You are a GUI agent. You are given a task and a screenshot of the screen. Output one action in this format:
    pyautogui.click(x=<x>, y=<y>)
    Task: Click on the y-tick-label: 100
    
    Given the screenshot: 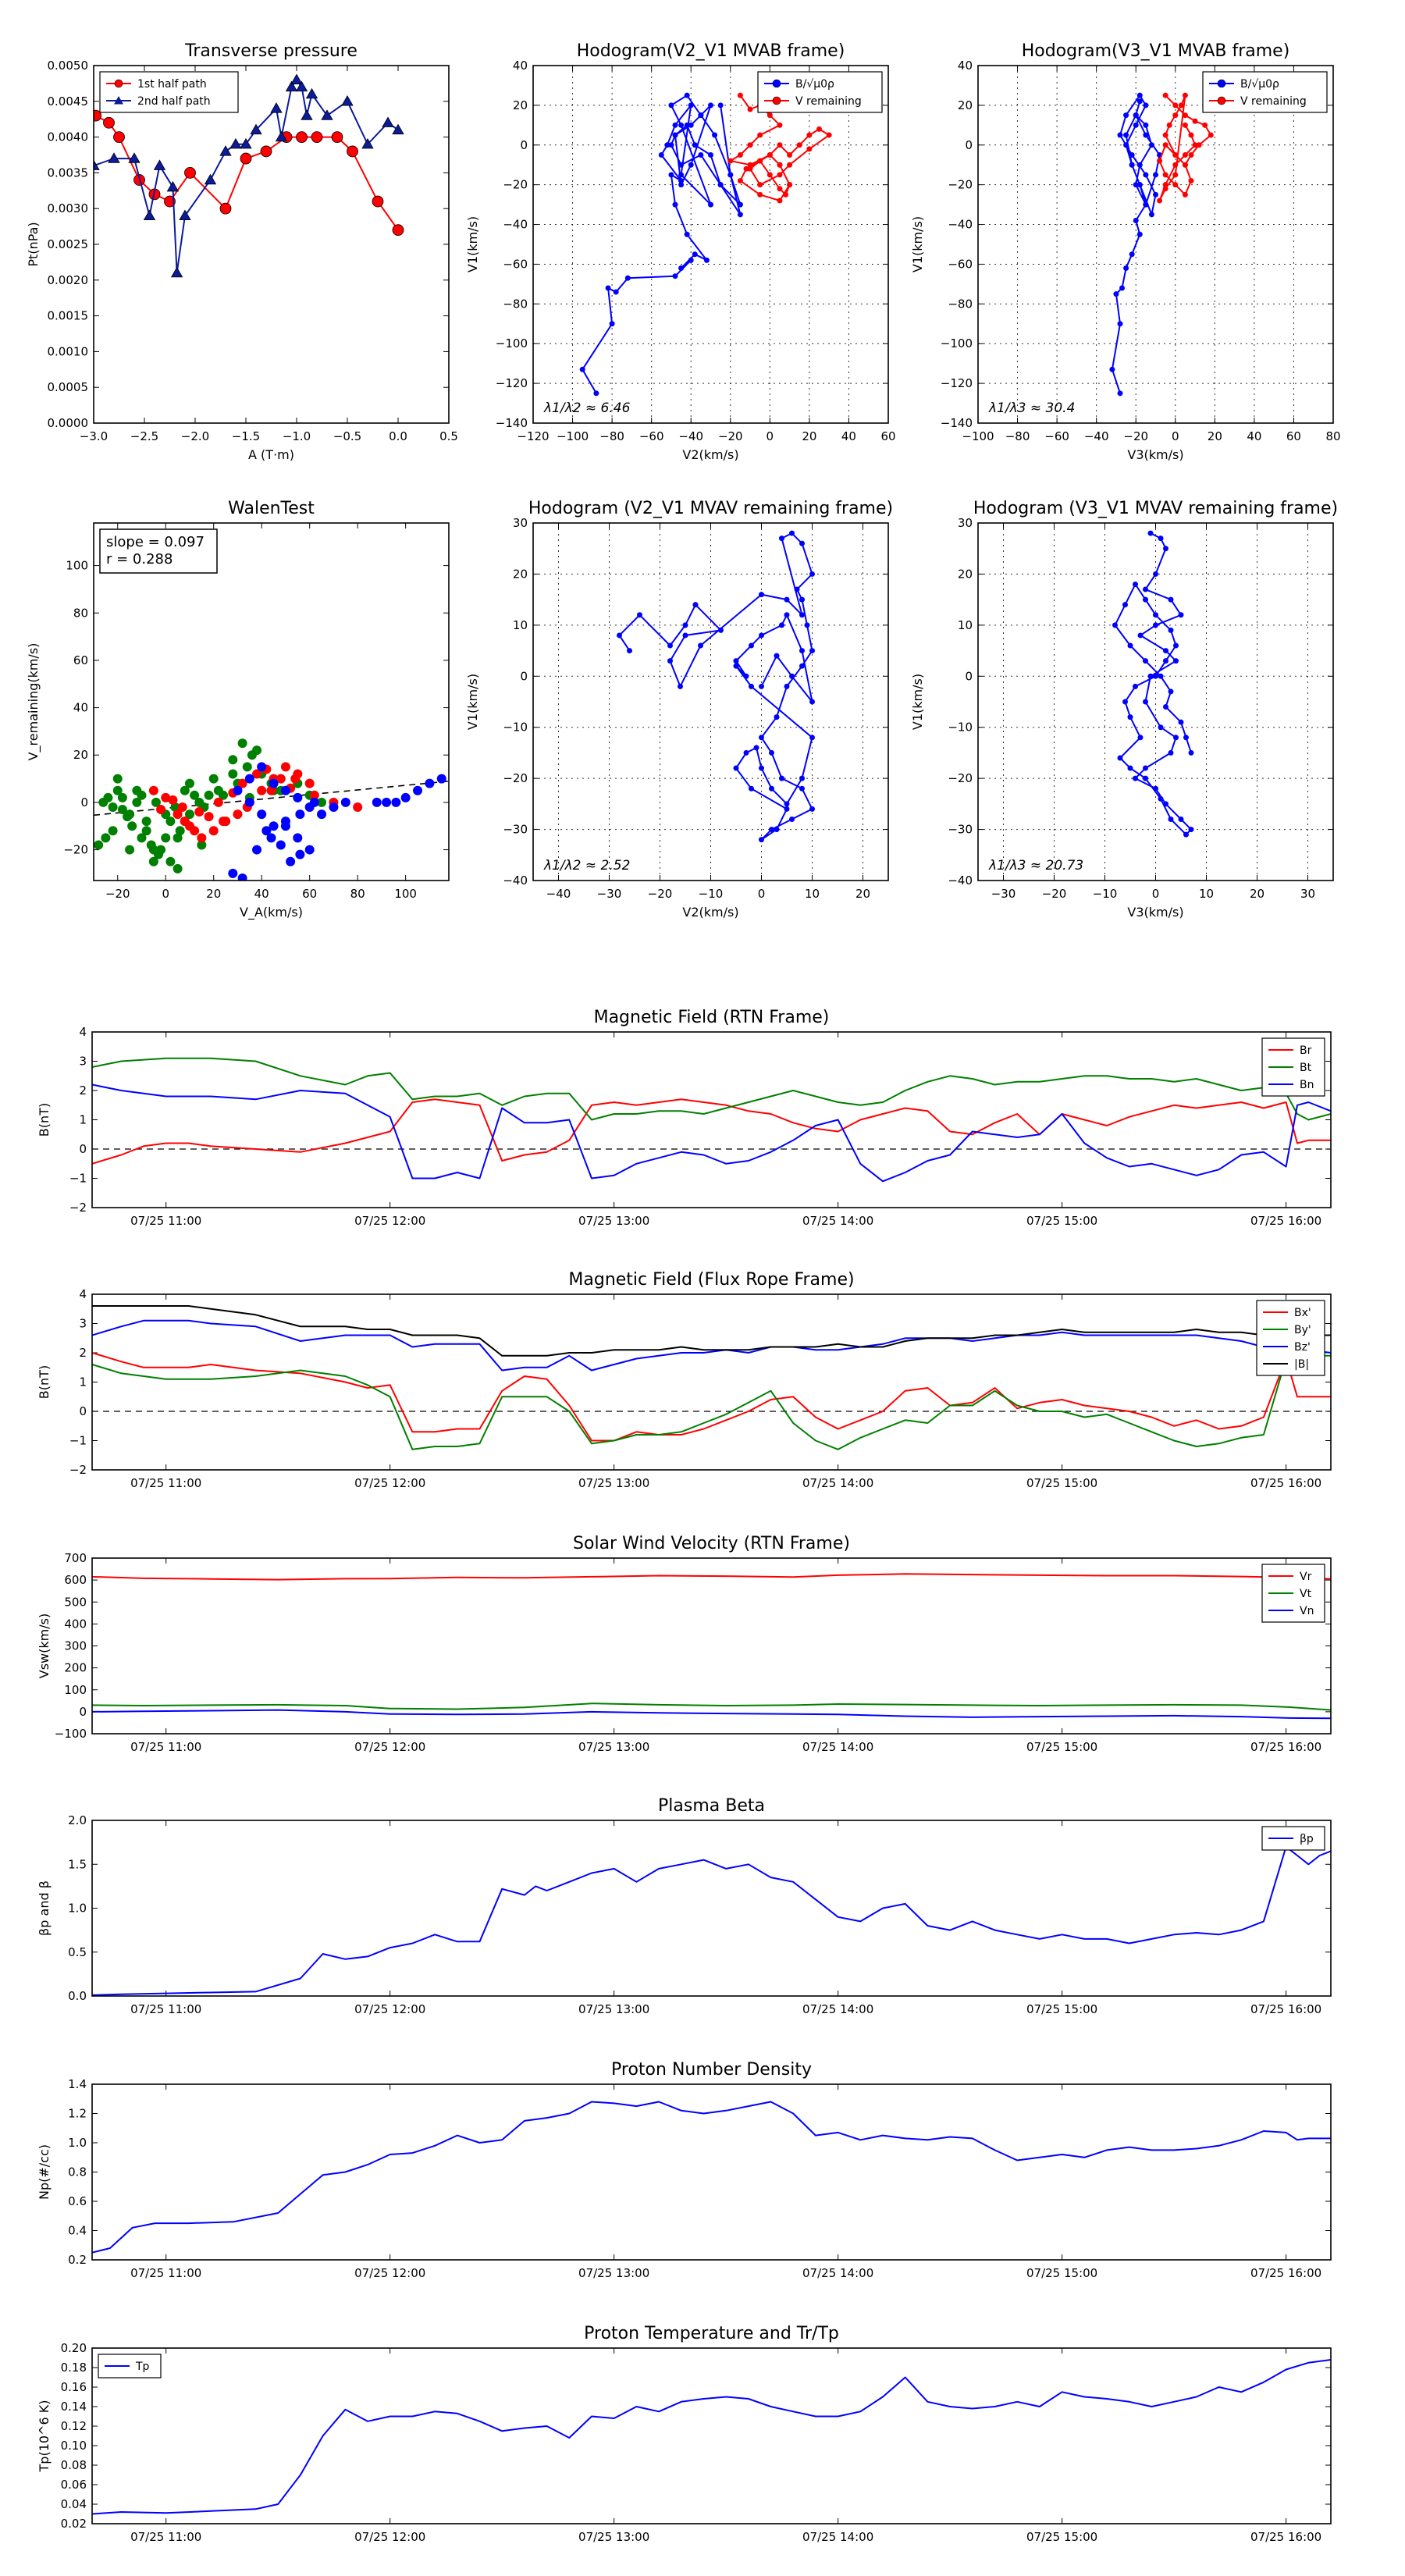 What is the action you would take?
    pyautogui.click(x=76, y=1690)
    